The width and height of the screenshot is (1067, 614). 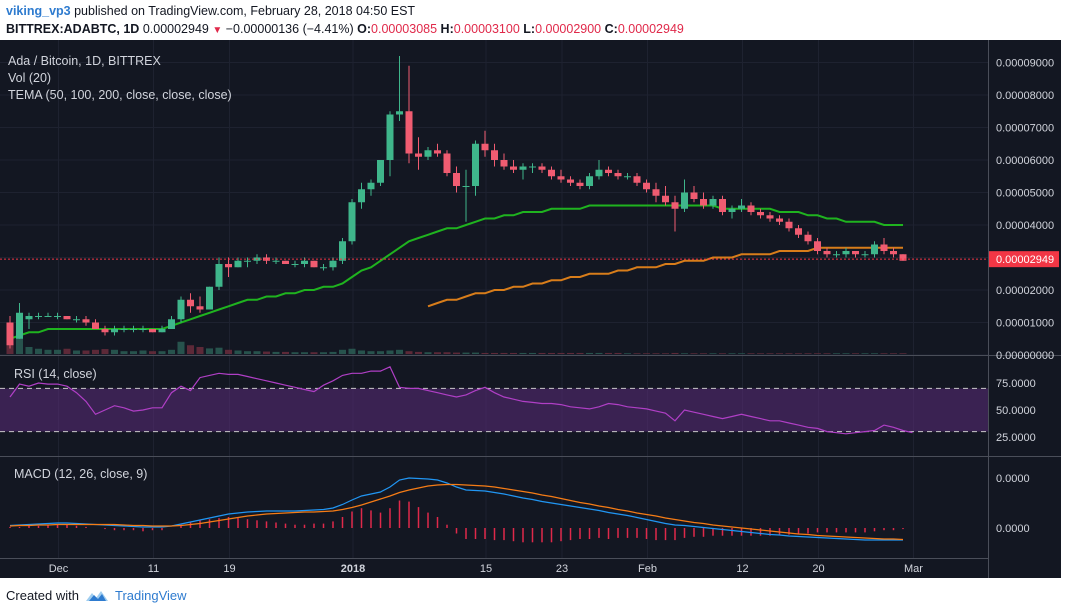 I want to click on open-value: 0.00003085, so click(x=404, y=29).